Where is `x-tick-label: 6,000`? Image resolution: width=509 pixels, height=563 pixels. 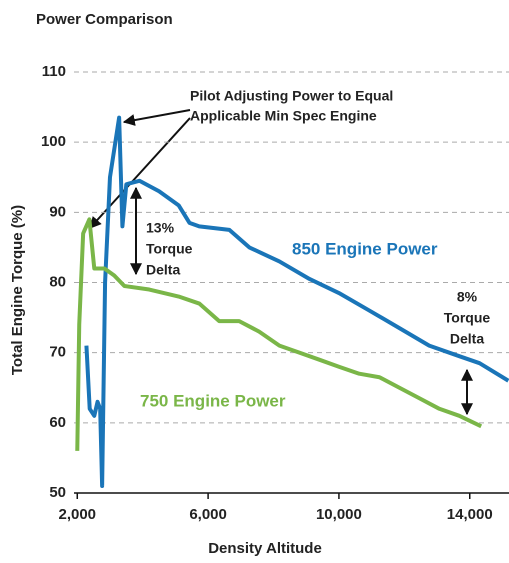 x-tick-label: 6,000 is located at coordinates (208, 514).